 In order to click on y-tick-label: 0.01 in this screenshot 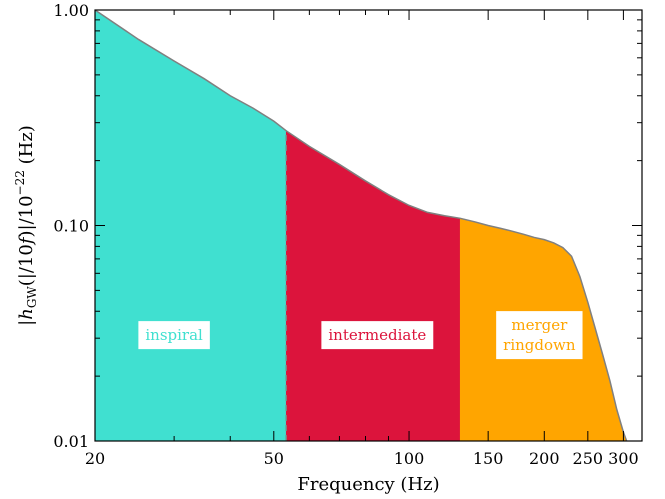, I will do `click(71, 441)`.